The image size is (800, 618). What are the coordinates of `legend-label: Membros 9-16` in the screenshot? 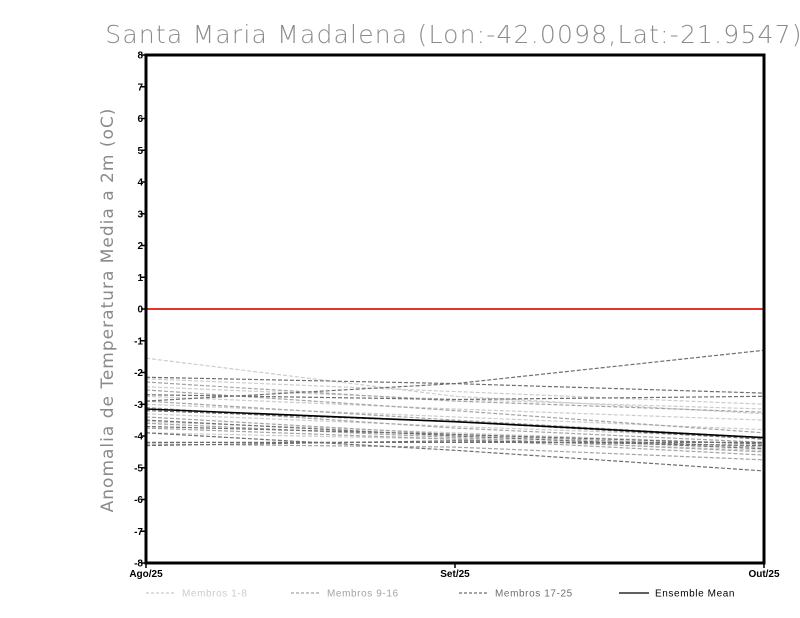 It's located at (363, 594).